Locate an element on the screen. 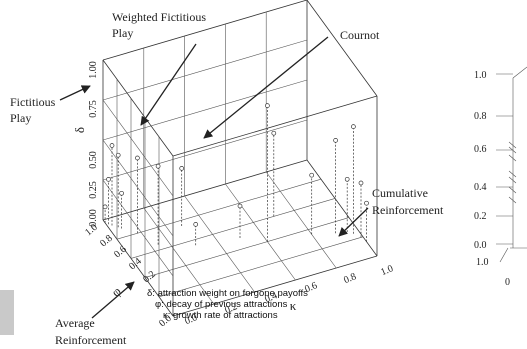 This screenshot has height=349, width=527. kappa-tick: 1.0 is located at coordinates (387, 270).